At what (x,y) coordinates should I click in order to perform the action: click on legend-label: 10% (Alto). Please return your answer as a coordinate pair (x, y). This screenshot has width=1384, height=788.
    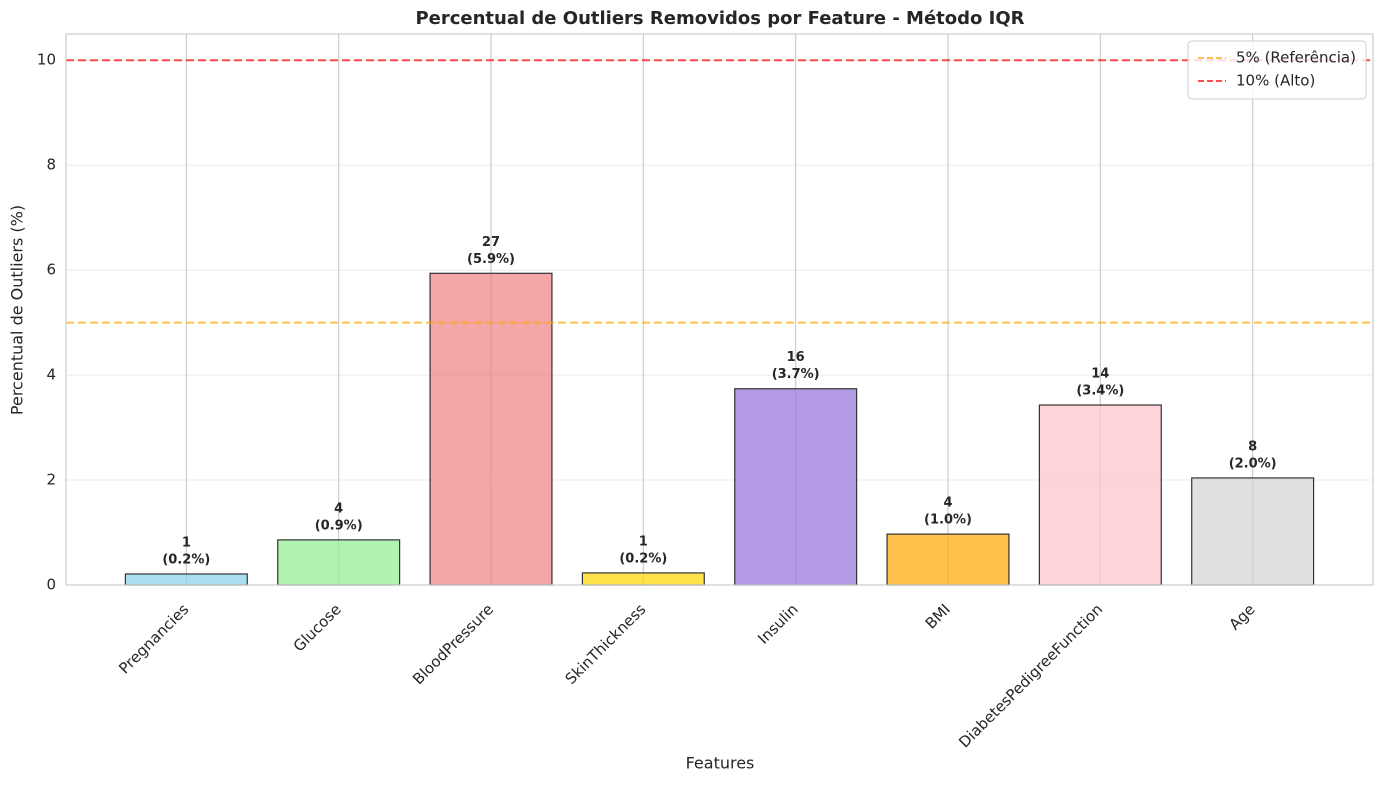
    Looking at the image, I should click on (1275, 81).